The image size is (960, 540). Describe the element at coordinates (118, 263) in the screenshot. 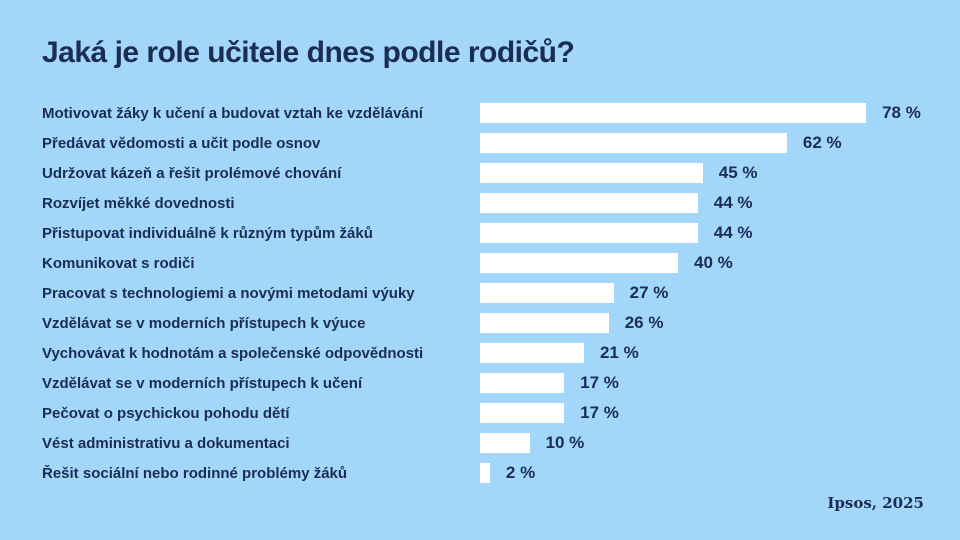

I see `category-label: Komunikovat s rodiči` at that location.